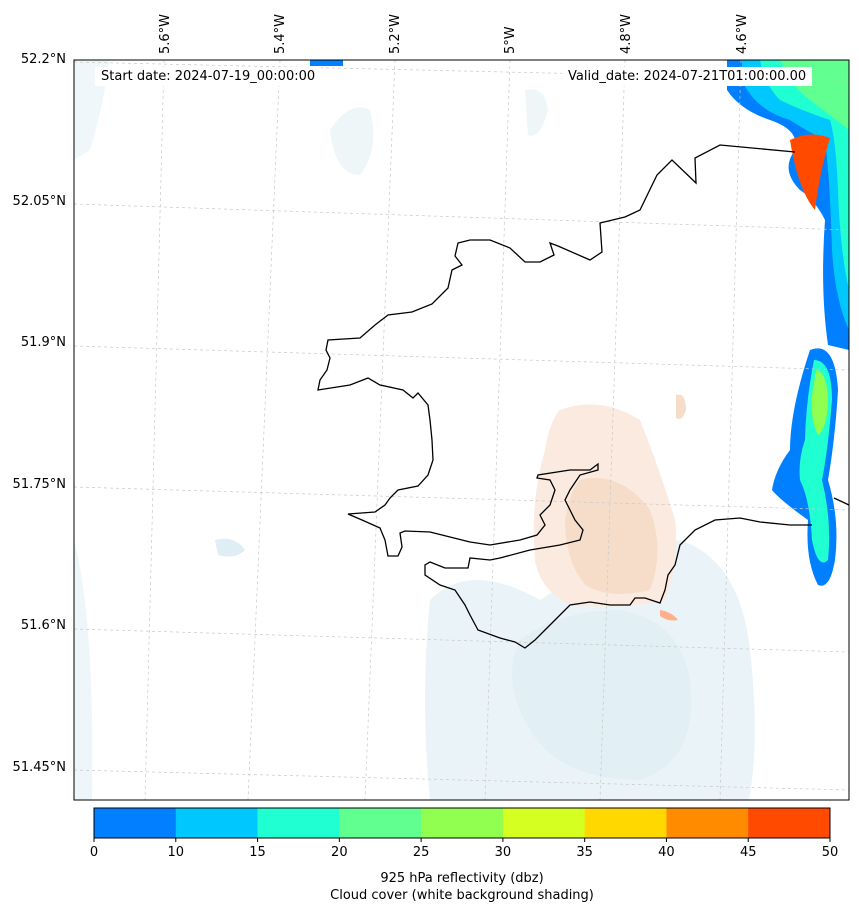 The width and height of the screenshot is (859, 914). I want to click on colorbar-tick-label: 50, so click(830, 852).